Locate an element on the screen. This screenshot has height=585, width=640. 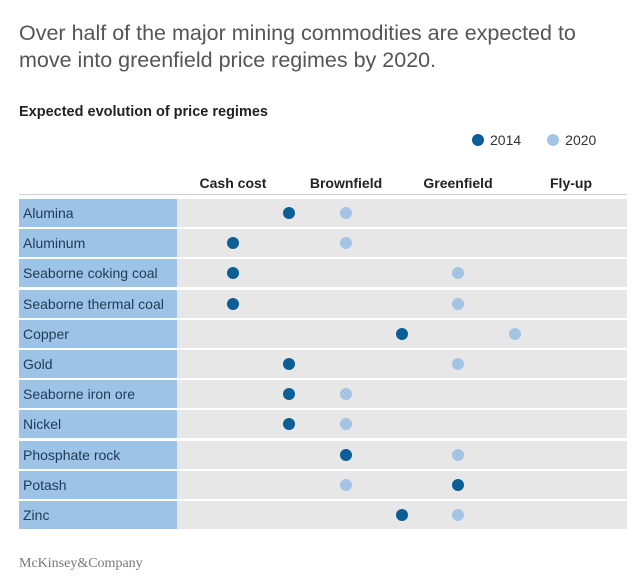
commodity-label: Seaborne iron ore is located at coordinates (98, 394).